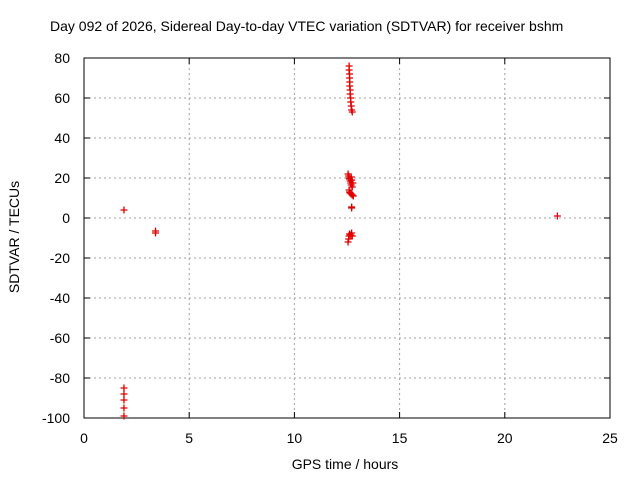  What do you see at coordinates (62, 178) in the screenshot?
I see `y-tick-label: 20` at bounding box center [62, 178].